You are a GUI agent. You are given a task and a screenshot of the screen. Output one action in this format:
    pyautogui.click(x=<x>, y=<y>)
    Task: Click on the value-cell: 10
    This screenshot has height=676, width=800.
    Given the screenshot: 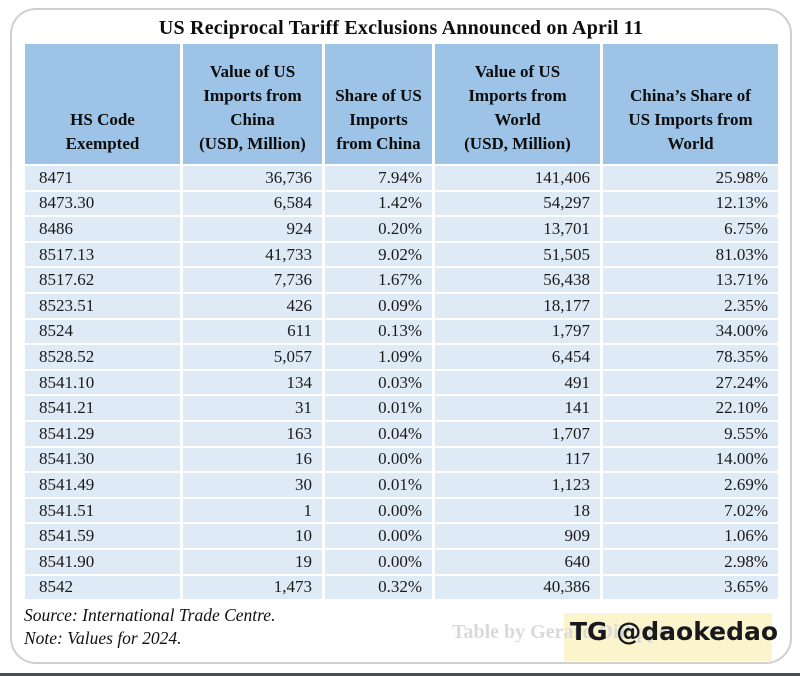 What is the action you would take?
    pyautogui.click(x=252, y=536)
    